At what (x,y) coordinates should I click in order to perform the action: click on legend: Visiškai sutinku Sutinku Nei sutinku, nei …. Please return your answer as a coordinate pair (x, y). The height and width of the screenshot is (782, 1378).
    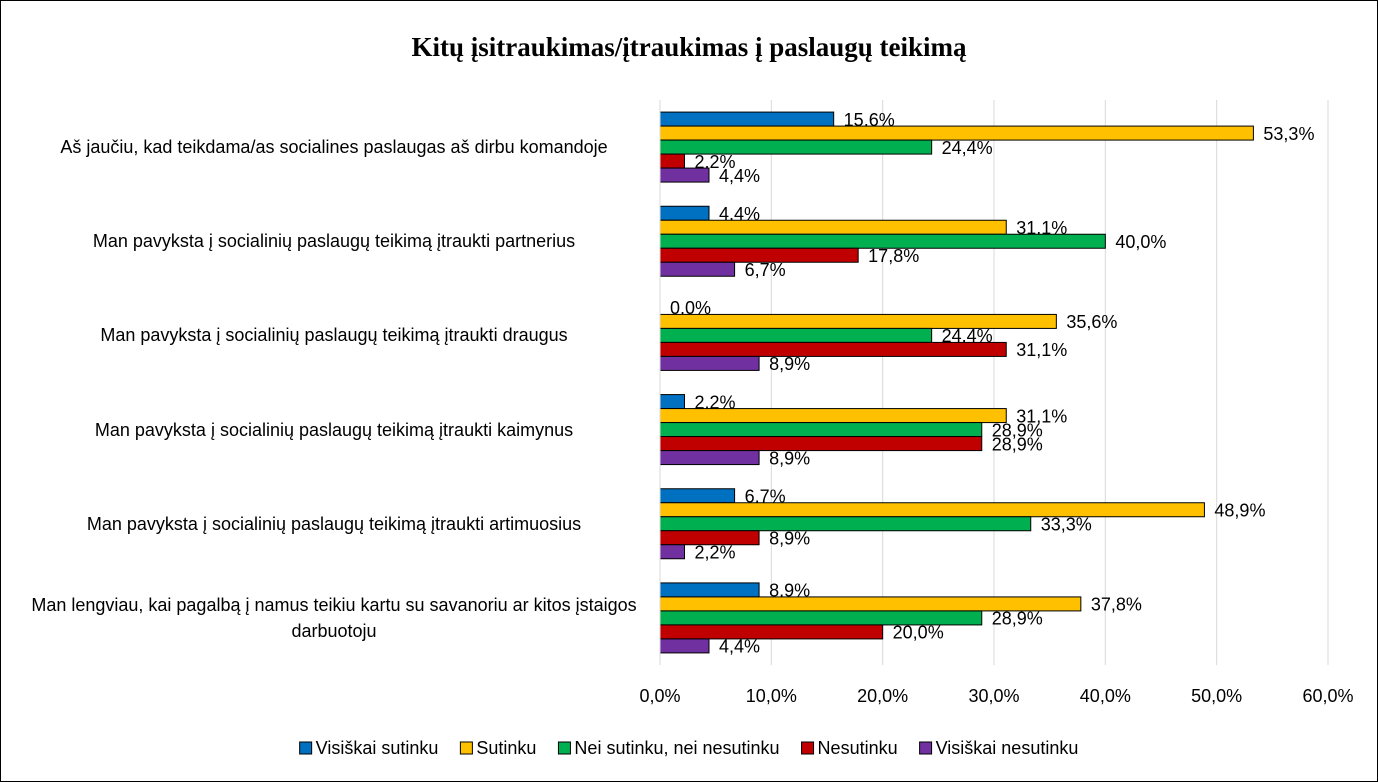
    Looking at the image, I should click on (689, 748).